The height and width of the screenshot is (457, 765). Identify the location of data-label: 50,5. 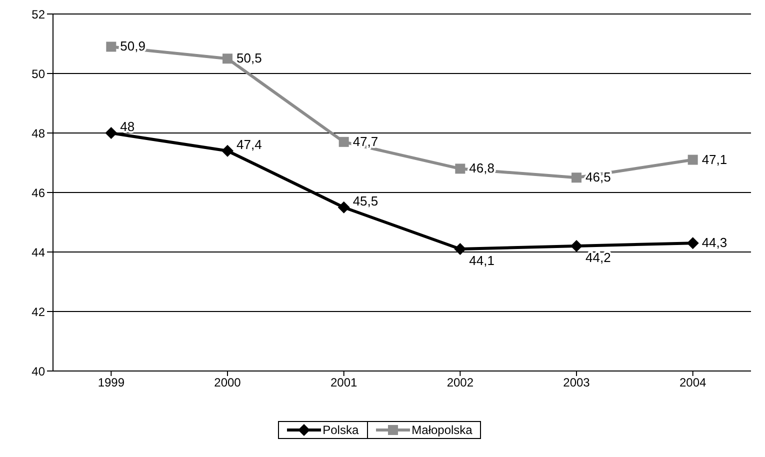
(249, 58).